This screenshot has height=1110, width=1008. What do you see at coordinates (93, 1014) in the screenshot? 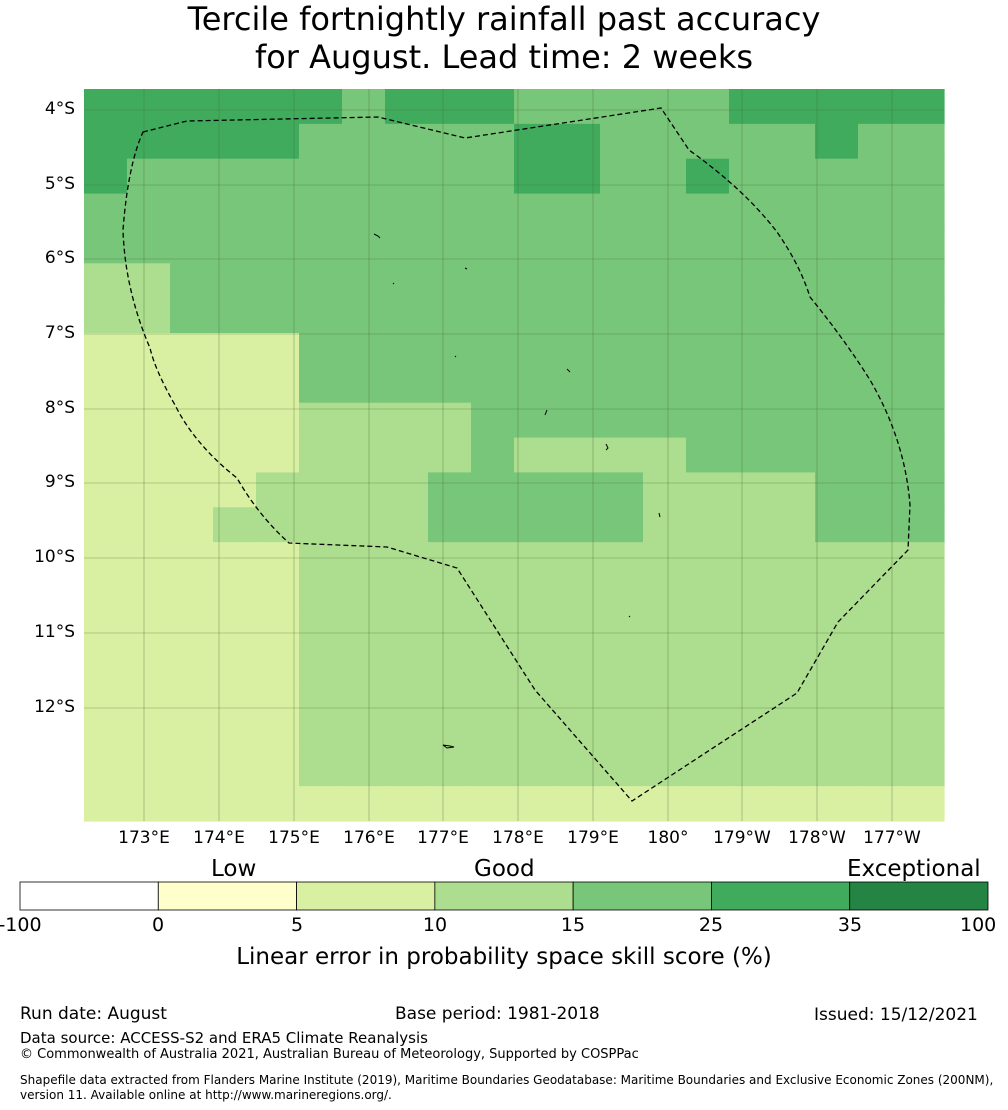
I see `run-date: Run date: August` at bounding box center [93, 1014].